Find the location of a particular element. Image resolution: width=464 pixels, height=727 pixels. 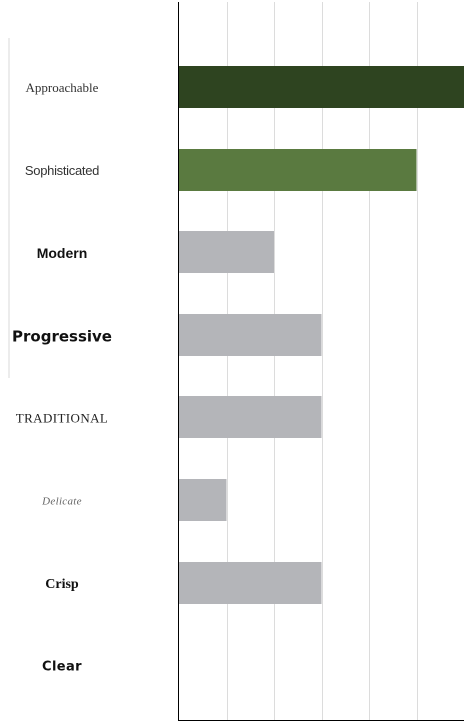

category-label-clear: Clear is located at coordinates (62, 667).